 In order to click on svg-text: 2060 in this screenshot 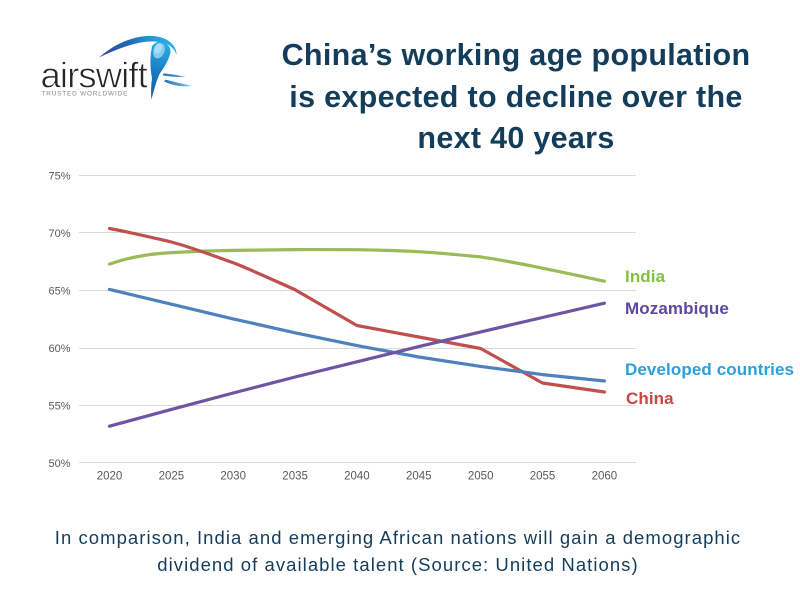, I will do `click(605, 477)`.